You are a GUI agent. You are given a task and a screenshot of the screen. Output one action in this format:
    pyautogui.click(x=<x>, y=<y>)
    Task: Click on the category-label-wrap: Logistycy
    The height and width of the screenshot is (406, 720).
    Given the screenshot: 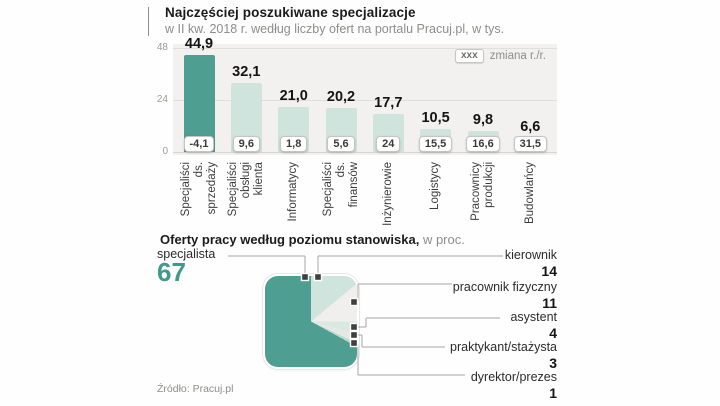 What is the action you would take?
    pyautogui.click(x=436, y=186)
    